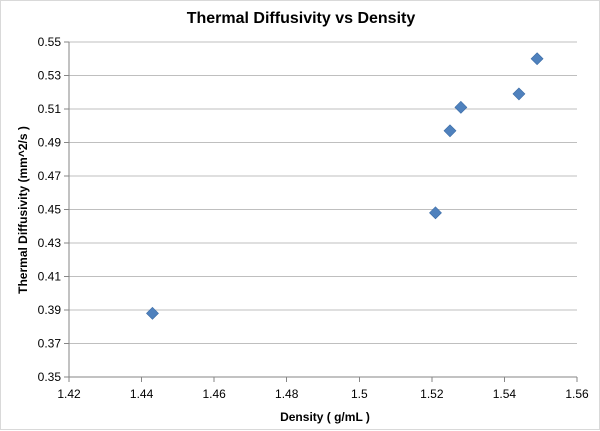 The image size is (600, 431). Describe the element at coordinates (432, 394) in the screenshot. I see `x-tick-label: 1.52` at that location.